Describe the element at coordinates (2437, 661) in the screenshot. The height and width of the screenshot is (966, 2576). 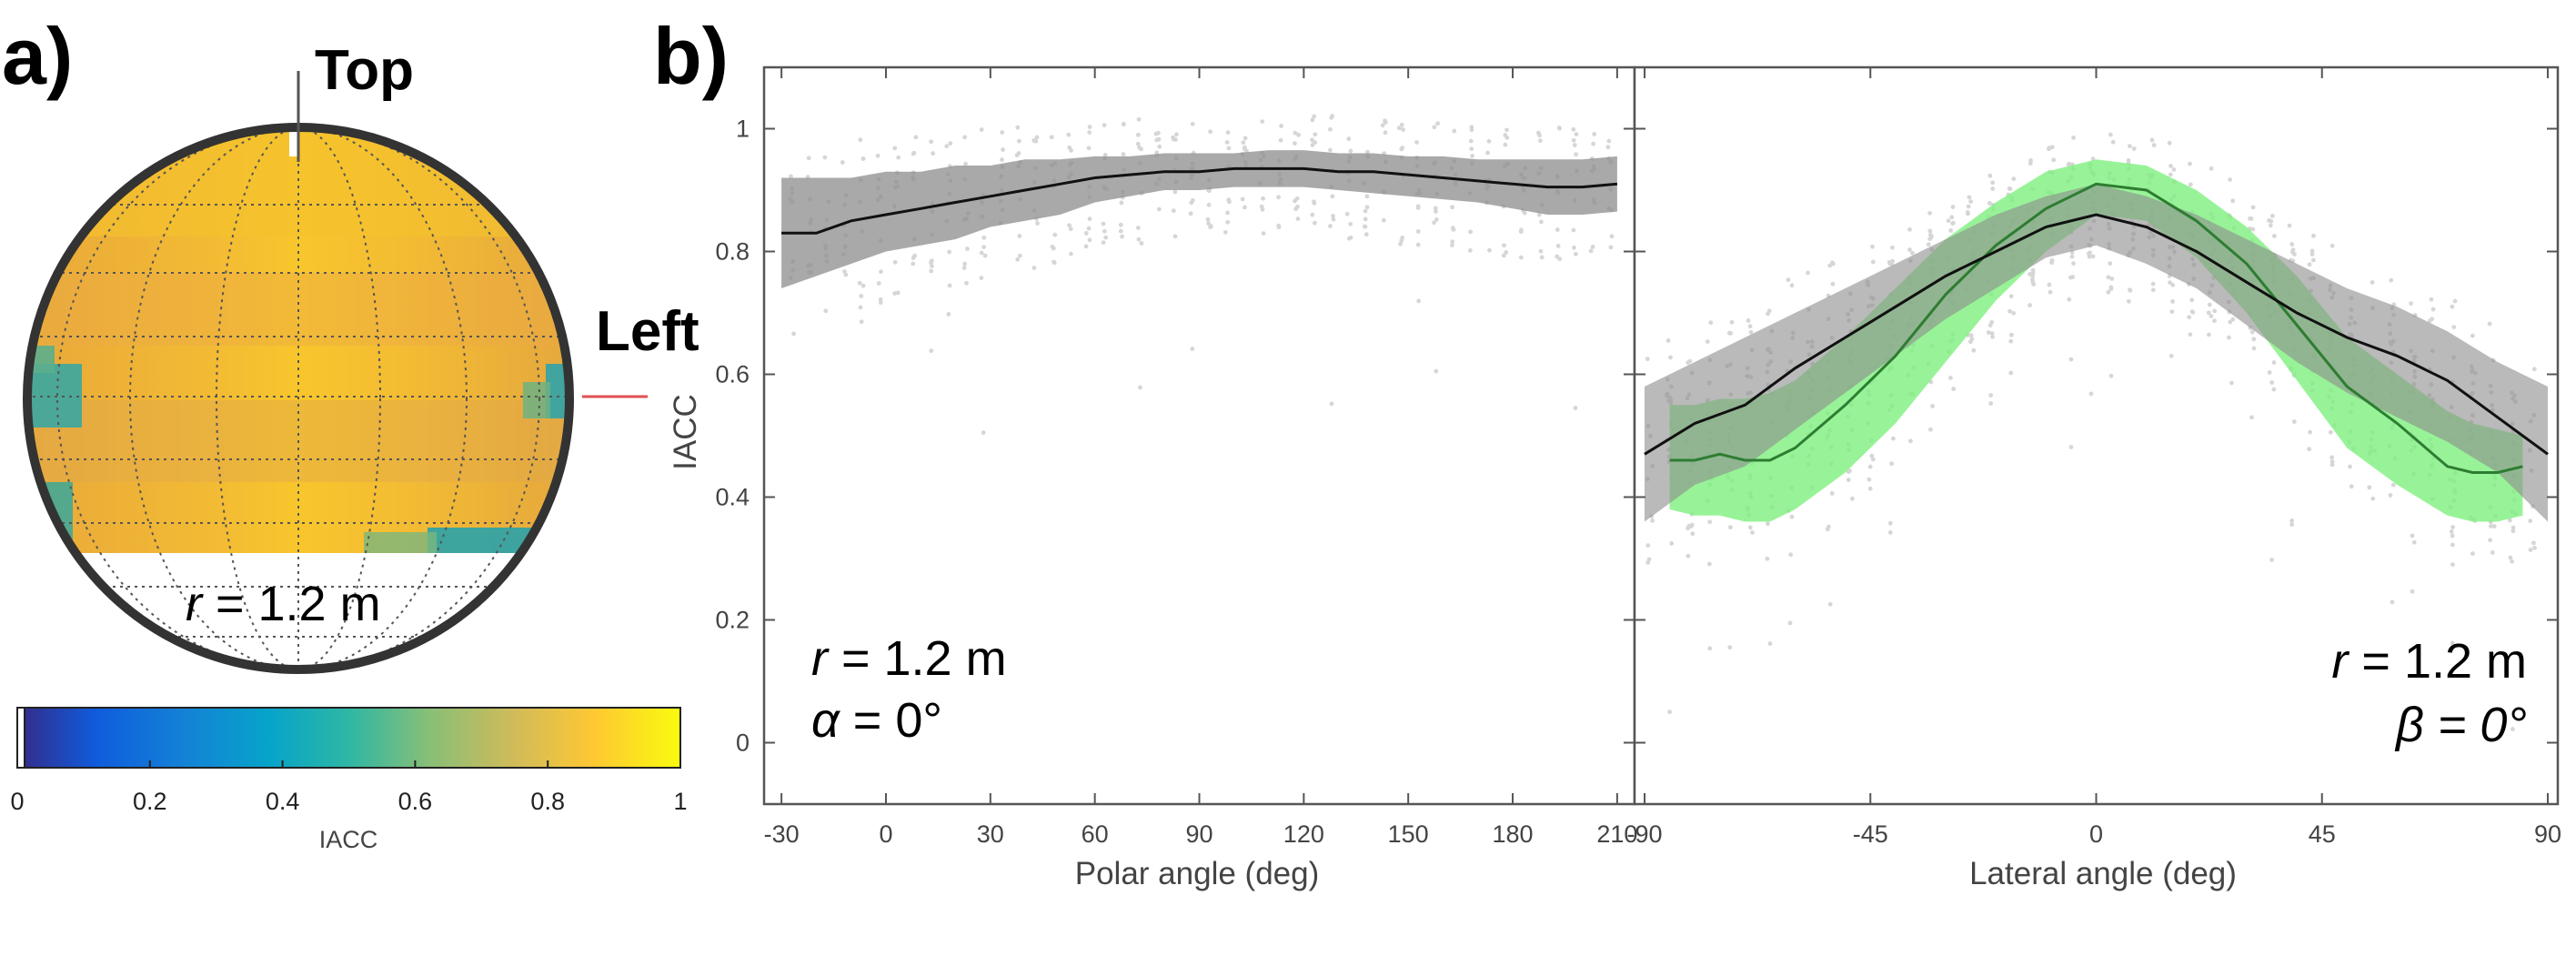
I see `panel-c-radius-value: = 1.2 m` at that location.